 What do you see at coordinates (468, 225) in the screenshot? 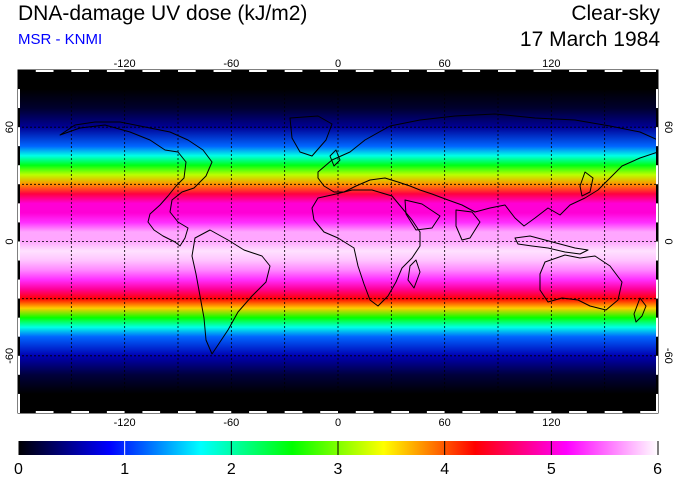
I see `coast-india` at bounding box center [468, 225].